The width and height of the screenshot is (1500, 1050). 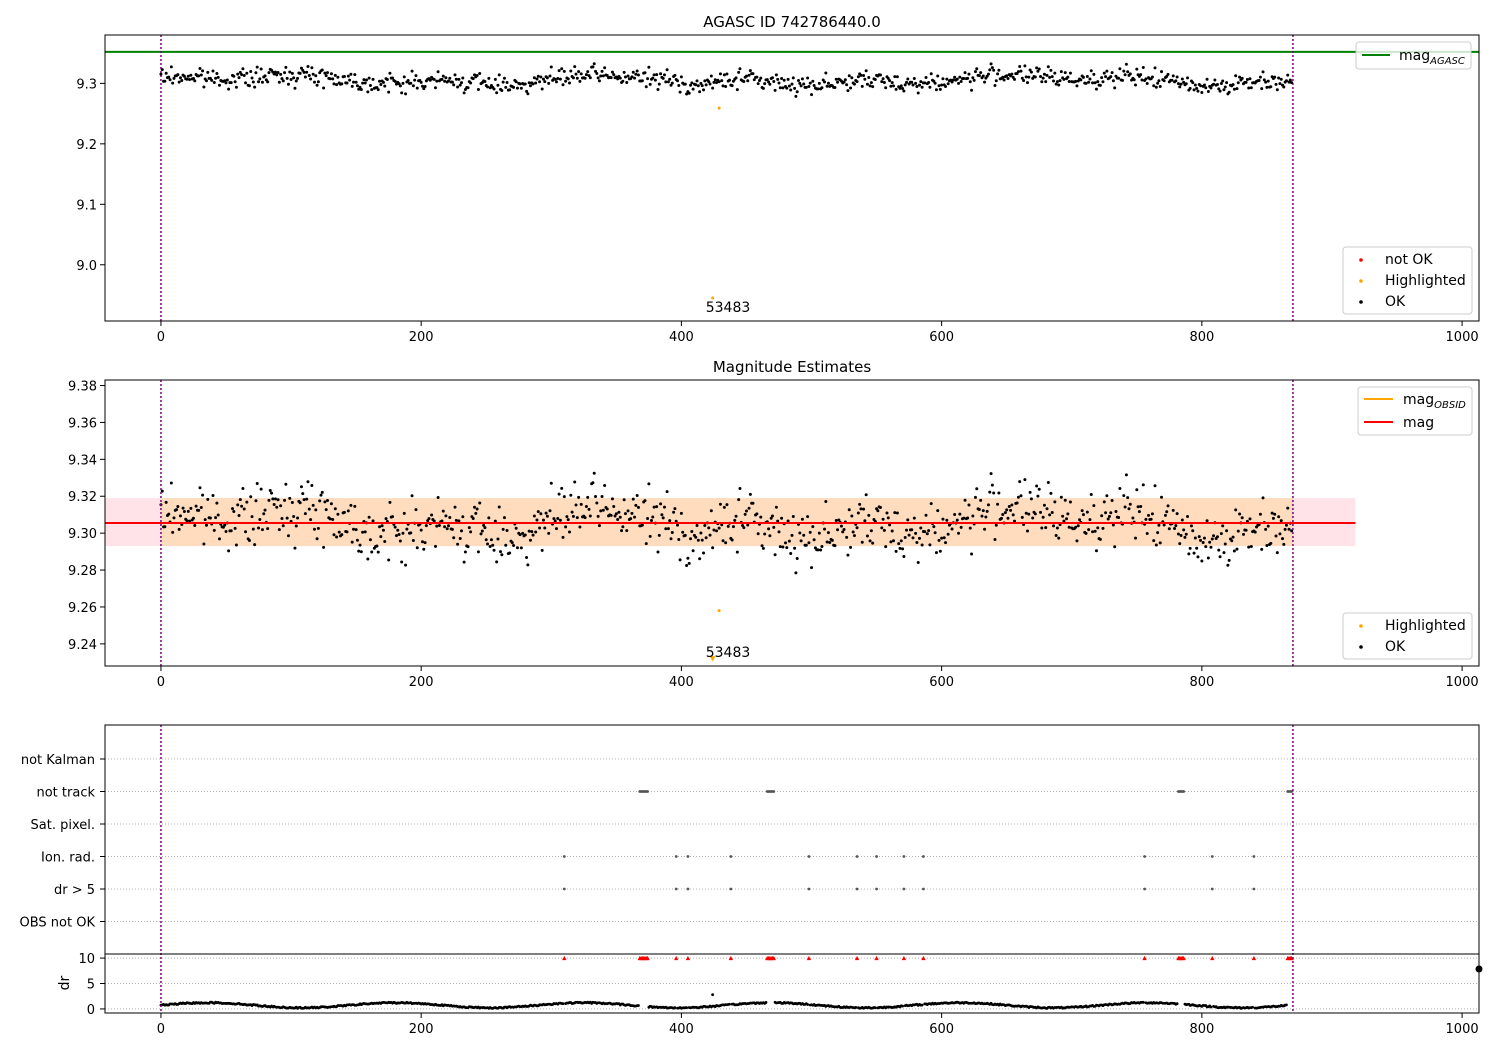 I want to click on panel2-legend-lines: magOBSID mag, so click(x=1415, y=411).